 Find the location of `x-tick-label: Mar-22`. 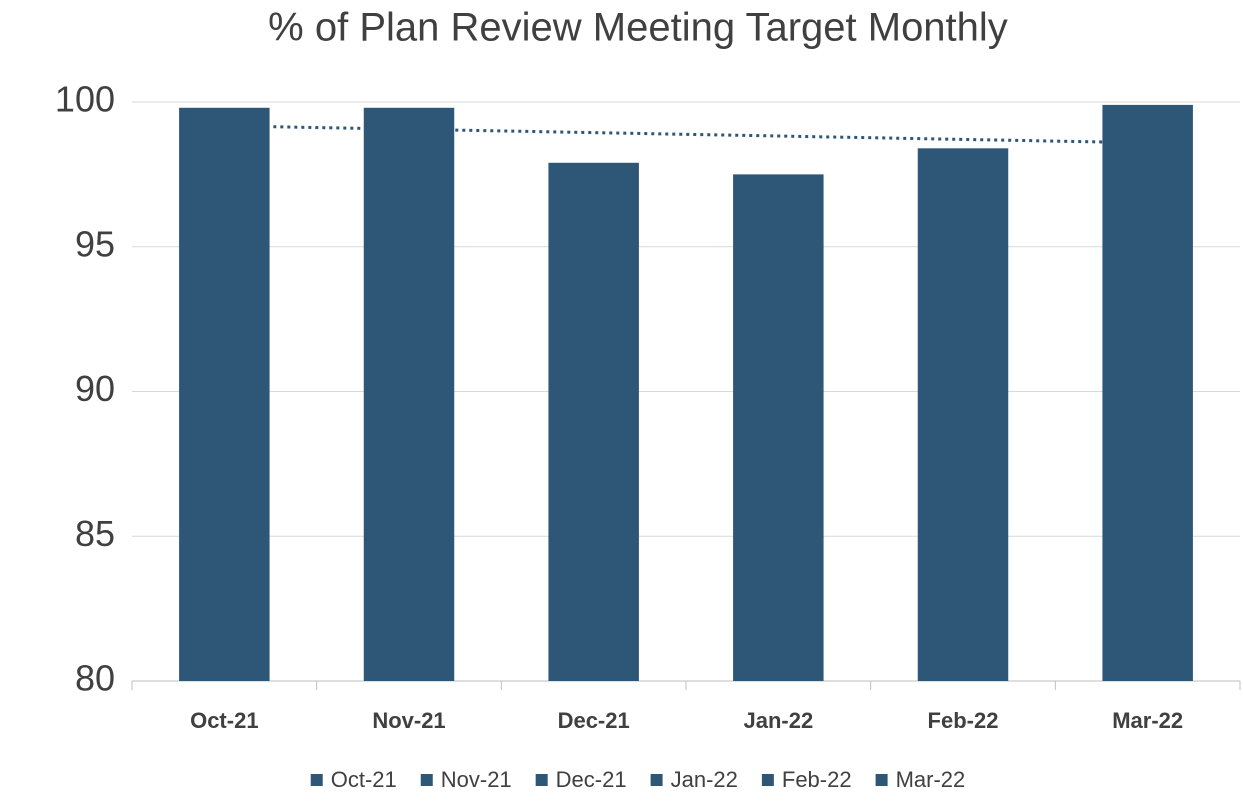

x-tick-label: Mar-22 is located at coordinates (1147, 720).